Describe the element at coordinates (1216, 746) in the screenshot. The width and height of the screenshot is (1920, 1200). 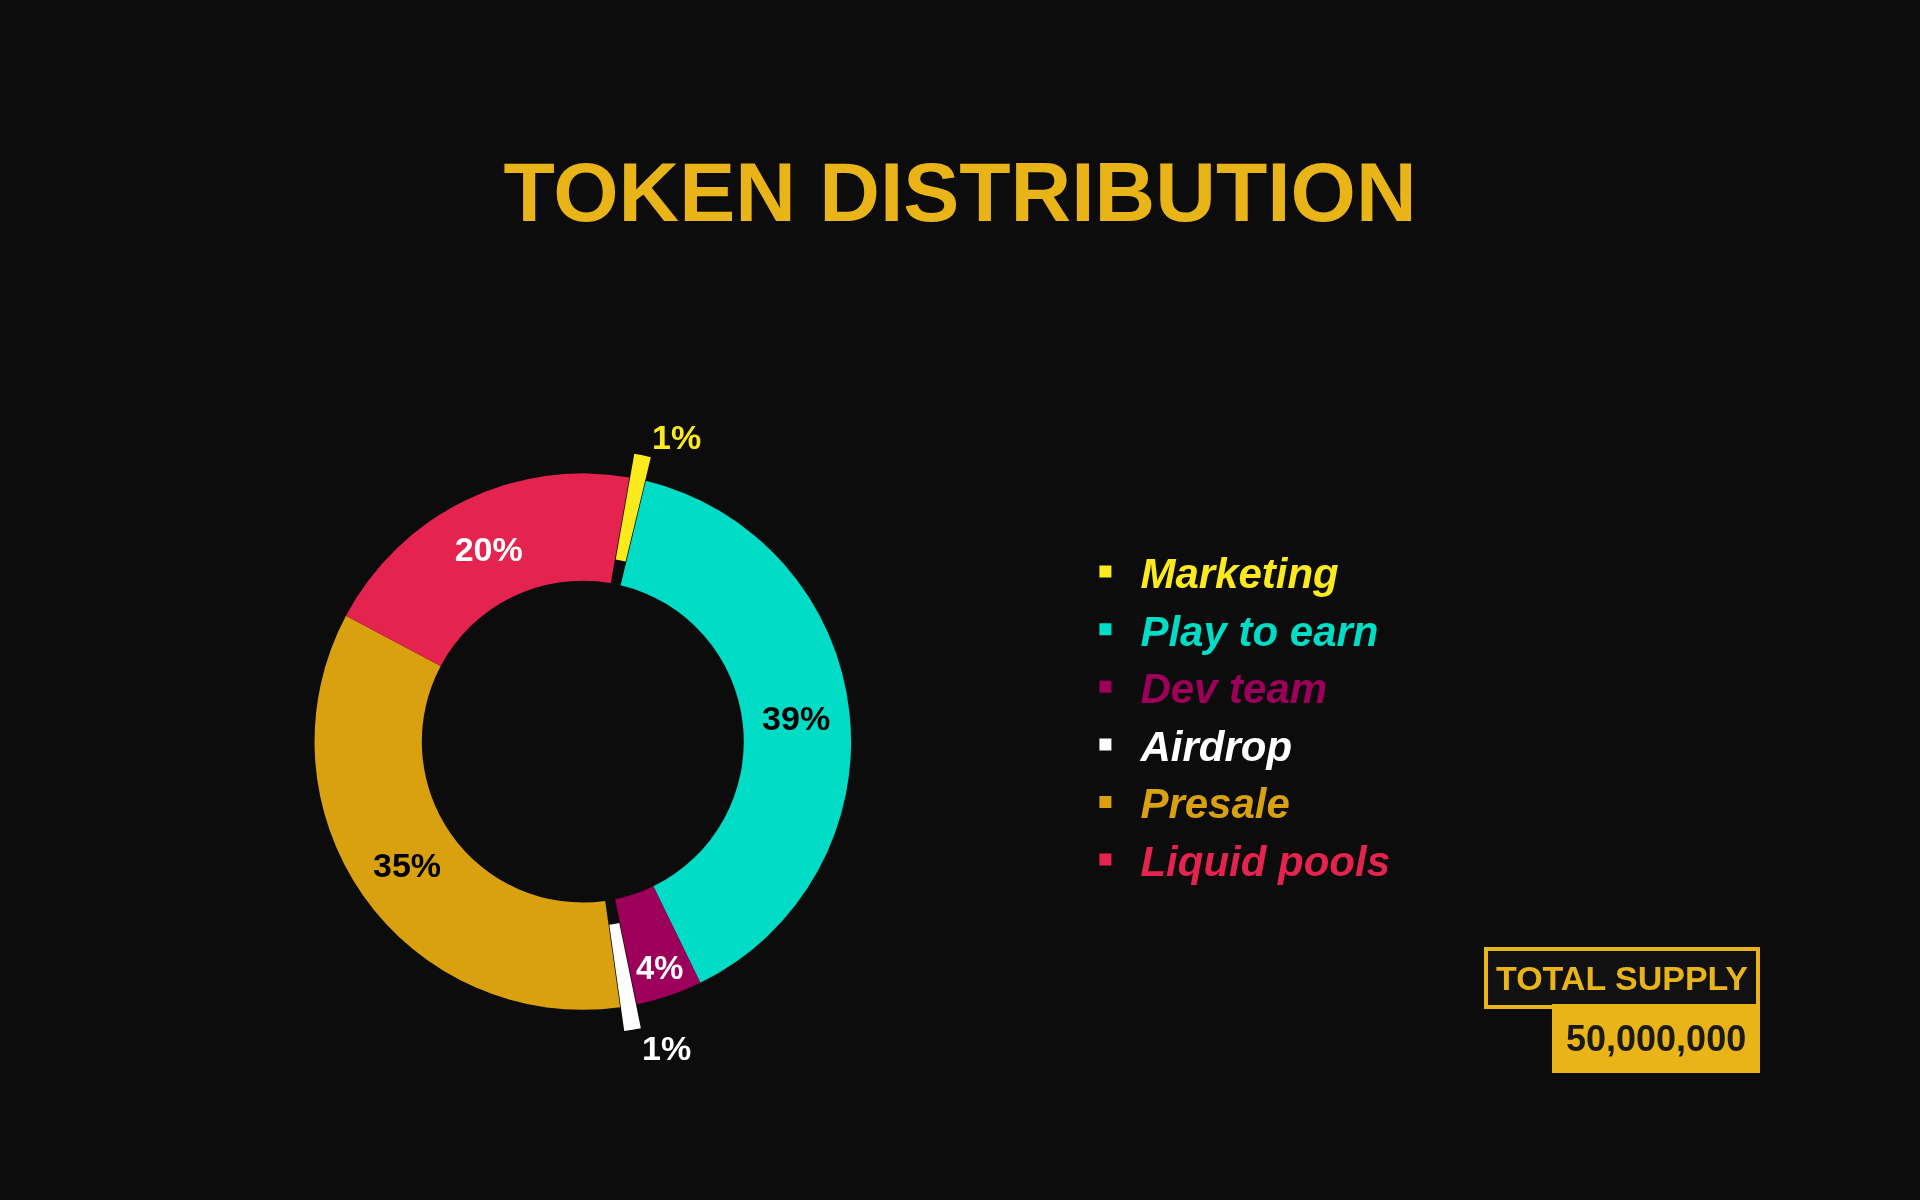
I see `legend-label: Airdrop` at that location.